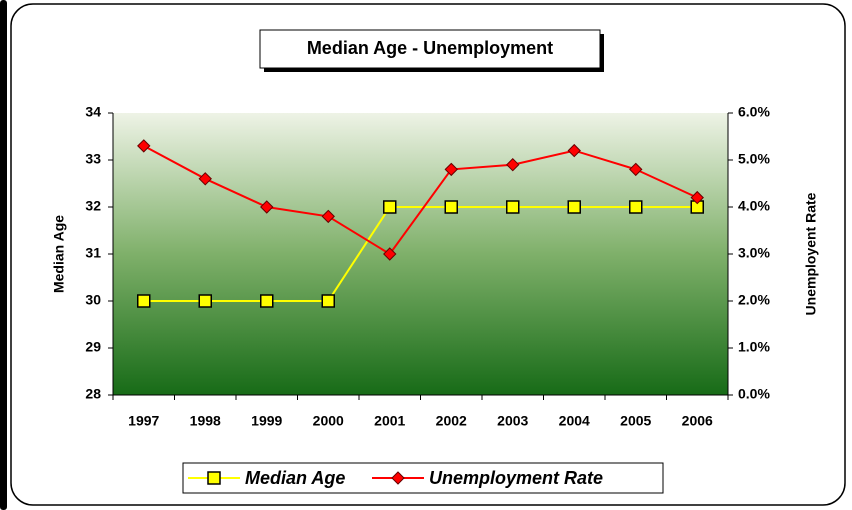 The width and height of the screenshot is (852, 510). What do you see at coordinates (143, 421) in the screenshot?
I see `x-tick-label: 1997` at bounding box center [143, 421].